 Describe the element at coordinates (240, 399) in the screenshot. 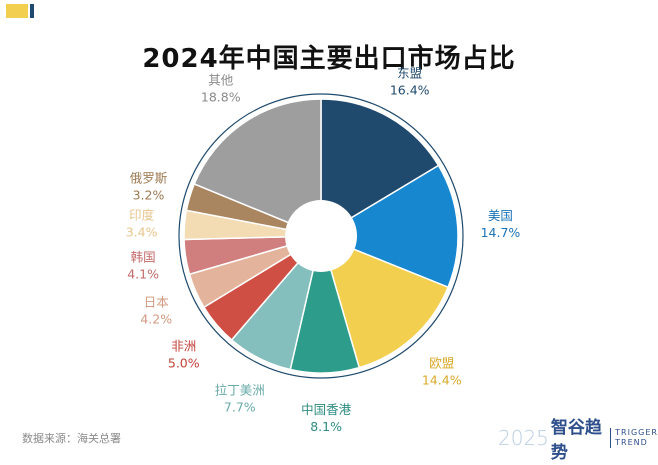

I see `slice-label-4: 拉丁美洲 7.7%` at that location.